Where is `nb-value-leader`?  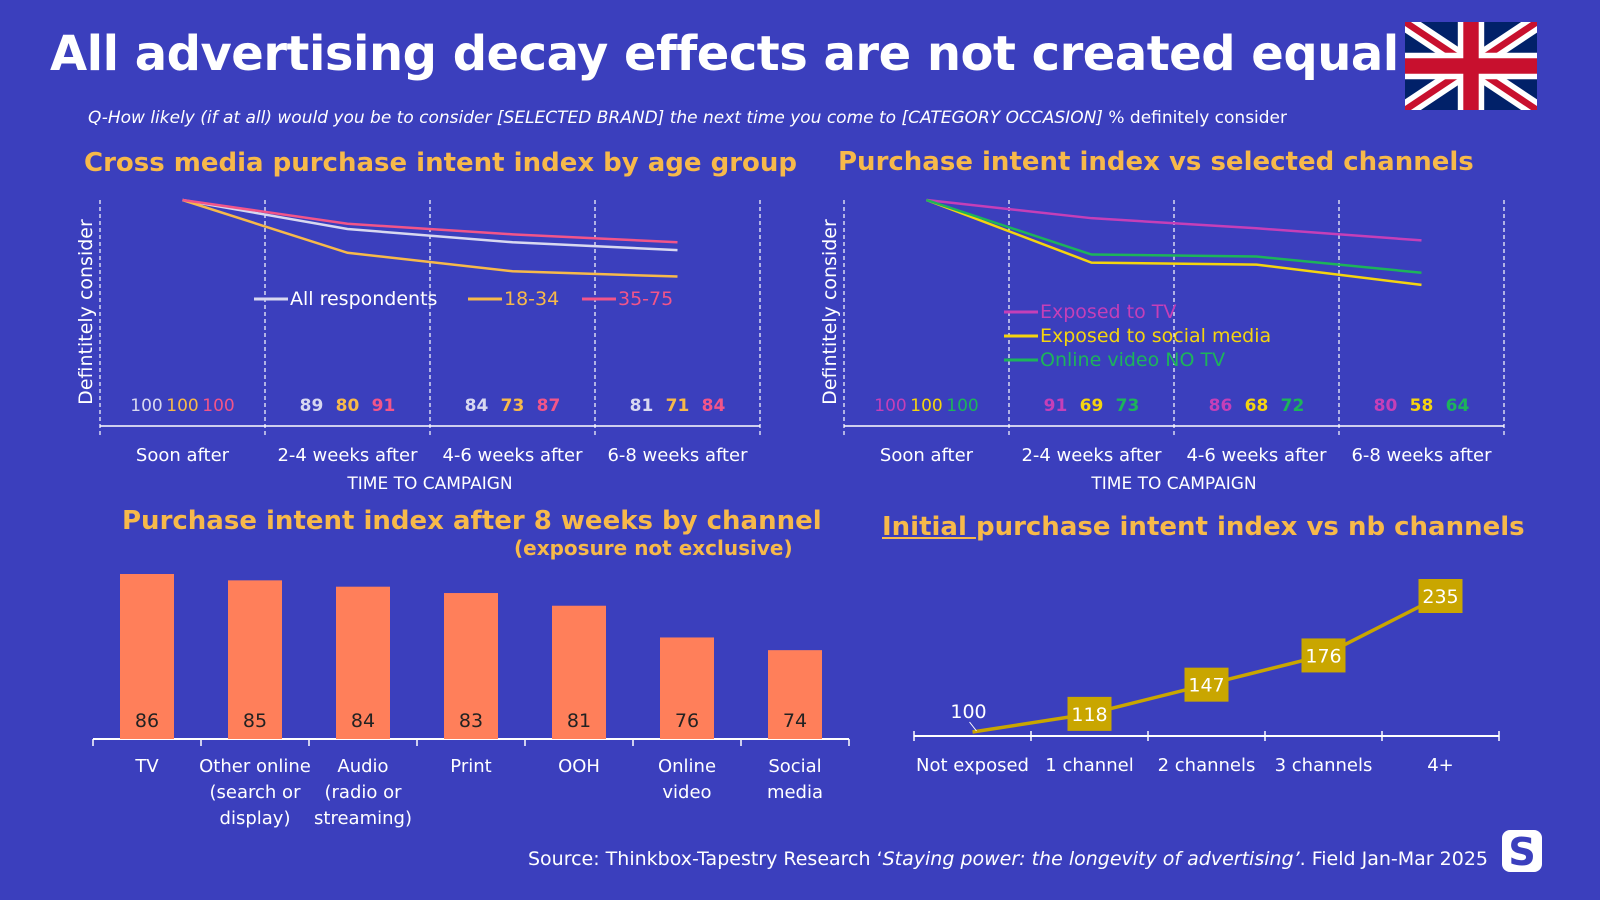 nb-value-leader is located at coordinates (973, 726).